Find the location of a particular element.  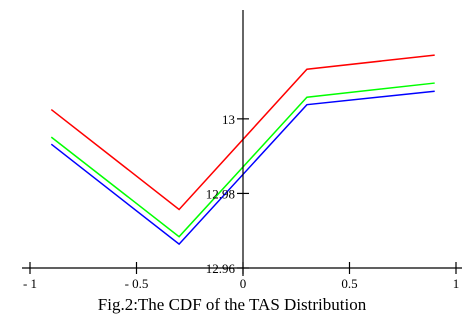

x-tick-label: 1 is located at coordinates (456, 283).